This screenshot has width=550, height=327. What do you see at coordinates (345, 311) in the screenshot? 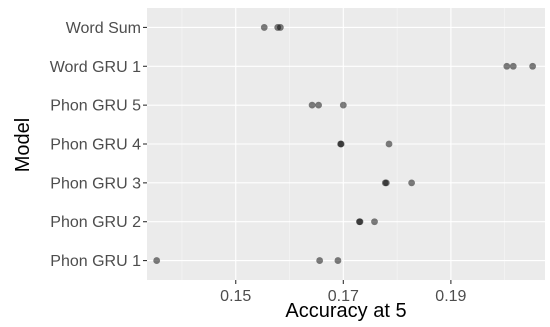
I see `x-axis-label: Accuracy at 5` at bounding box center [345, 311].